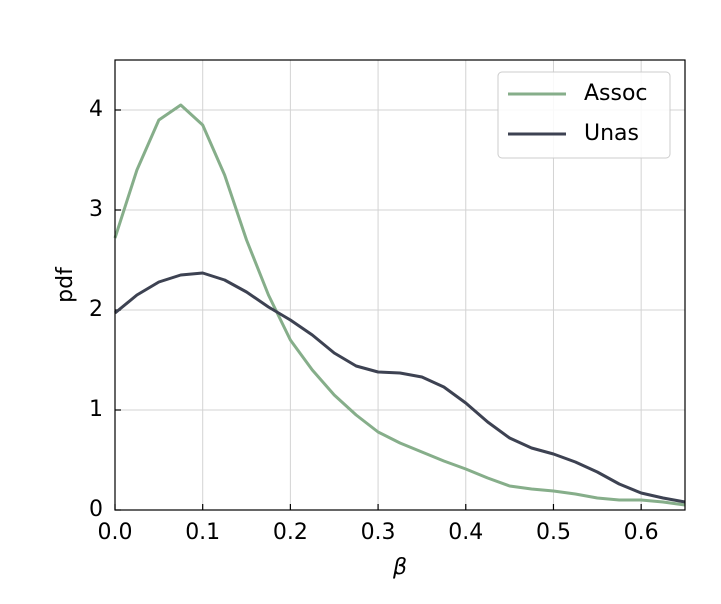 The width and height of the screenshot is (721, 604). I want to click on x-tick-label: 0.5, so click(553, 532).